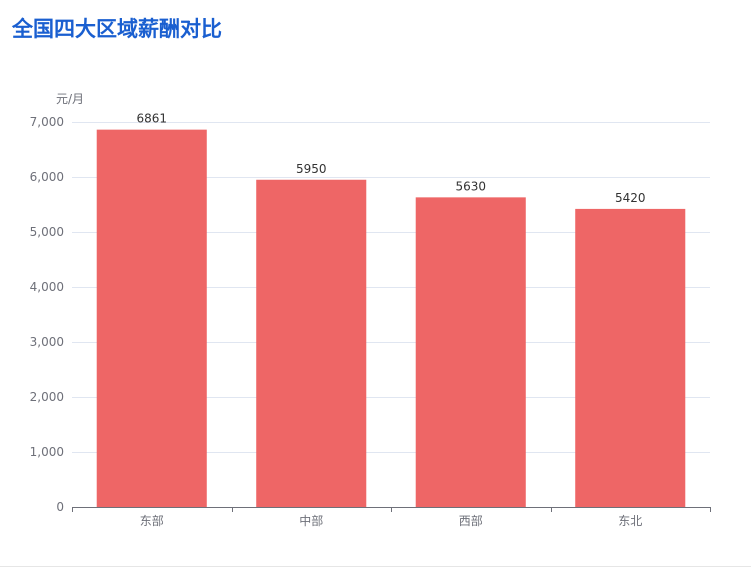  What do you see at coordinates (375, 566) in the screenshot?
I see `bottom-divider` at bounding box center [375, 566].